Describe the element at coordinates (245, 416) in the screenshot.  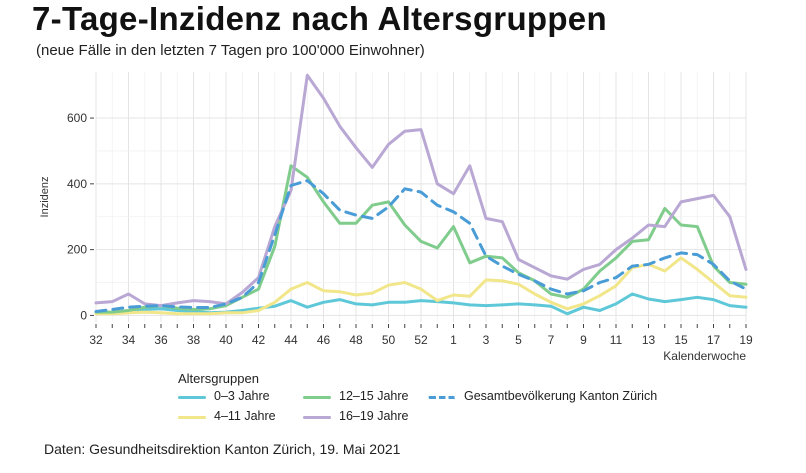
I see `legend-label: 4–11 Jahre` at that location.